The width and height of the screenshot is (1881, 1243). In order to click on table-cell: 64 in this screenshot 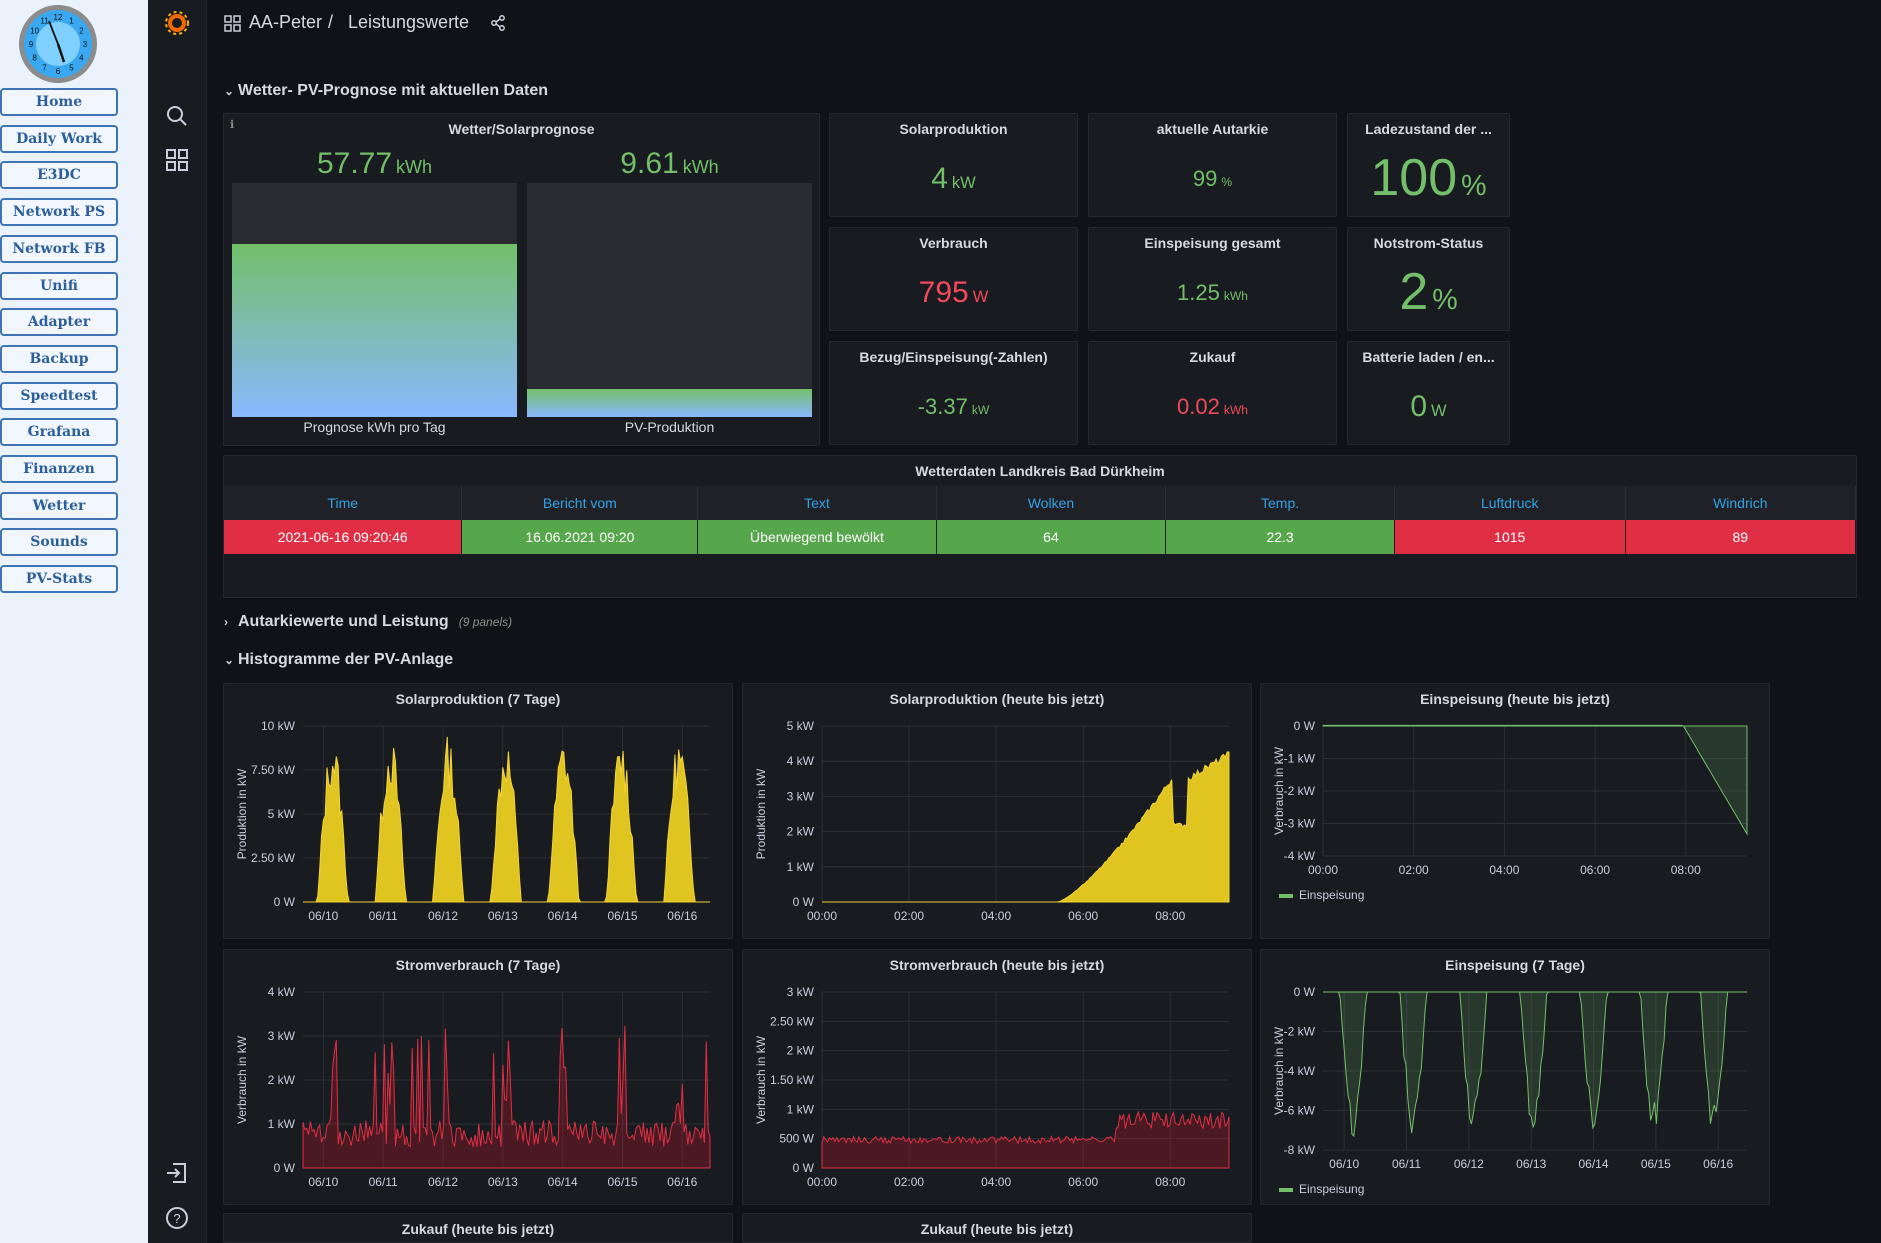, I will do `click(1051, 537)`.